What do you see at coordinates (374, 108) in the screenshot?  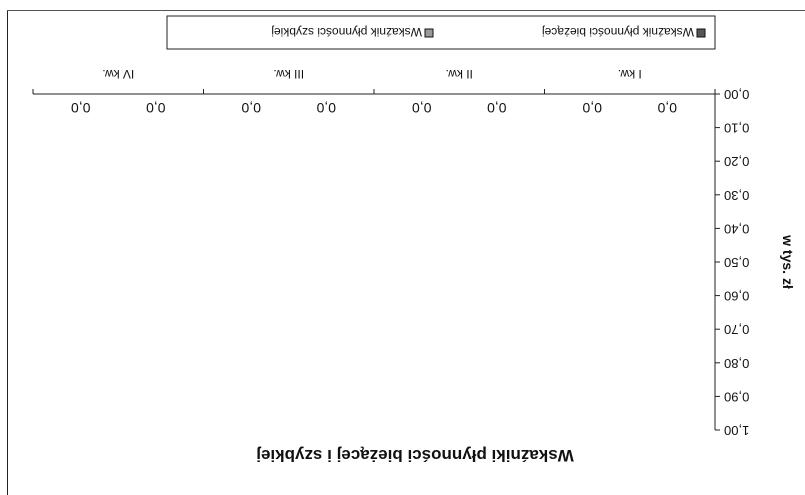 I see `value-labels-group: 0,0 0,0 0,0 0,0 0,0 0,0 0,0 0,0` at bounding box center [374, 108].